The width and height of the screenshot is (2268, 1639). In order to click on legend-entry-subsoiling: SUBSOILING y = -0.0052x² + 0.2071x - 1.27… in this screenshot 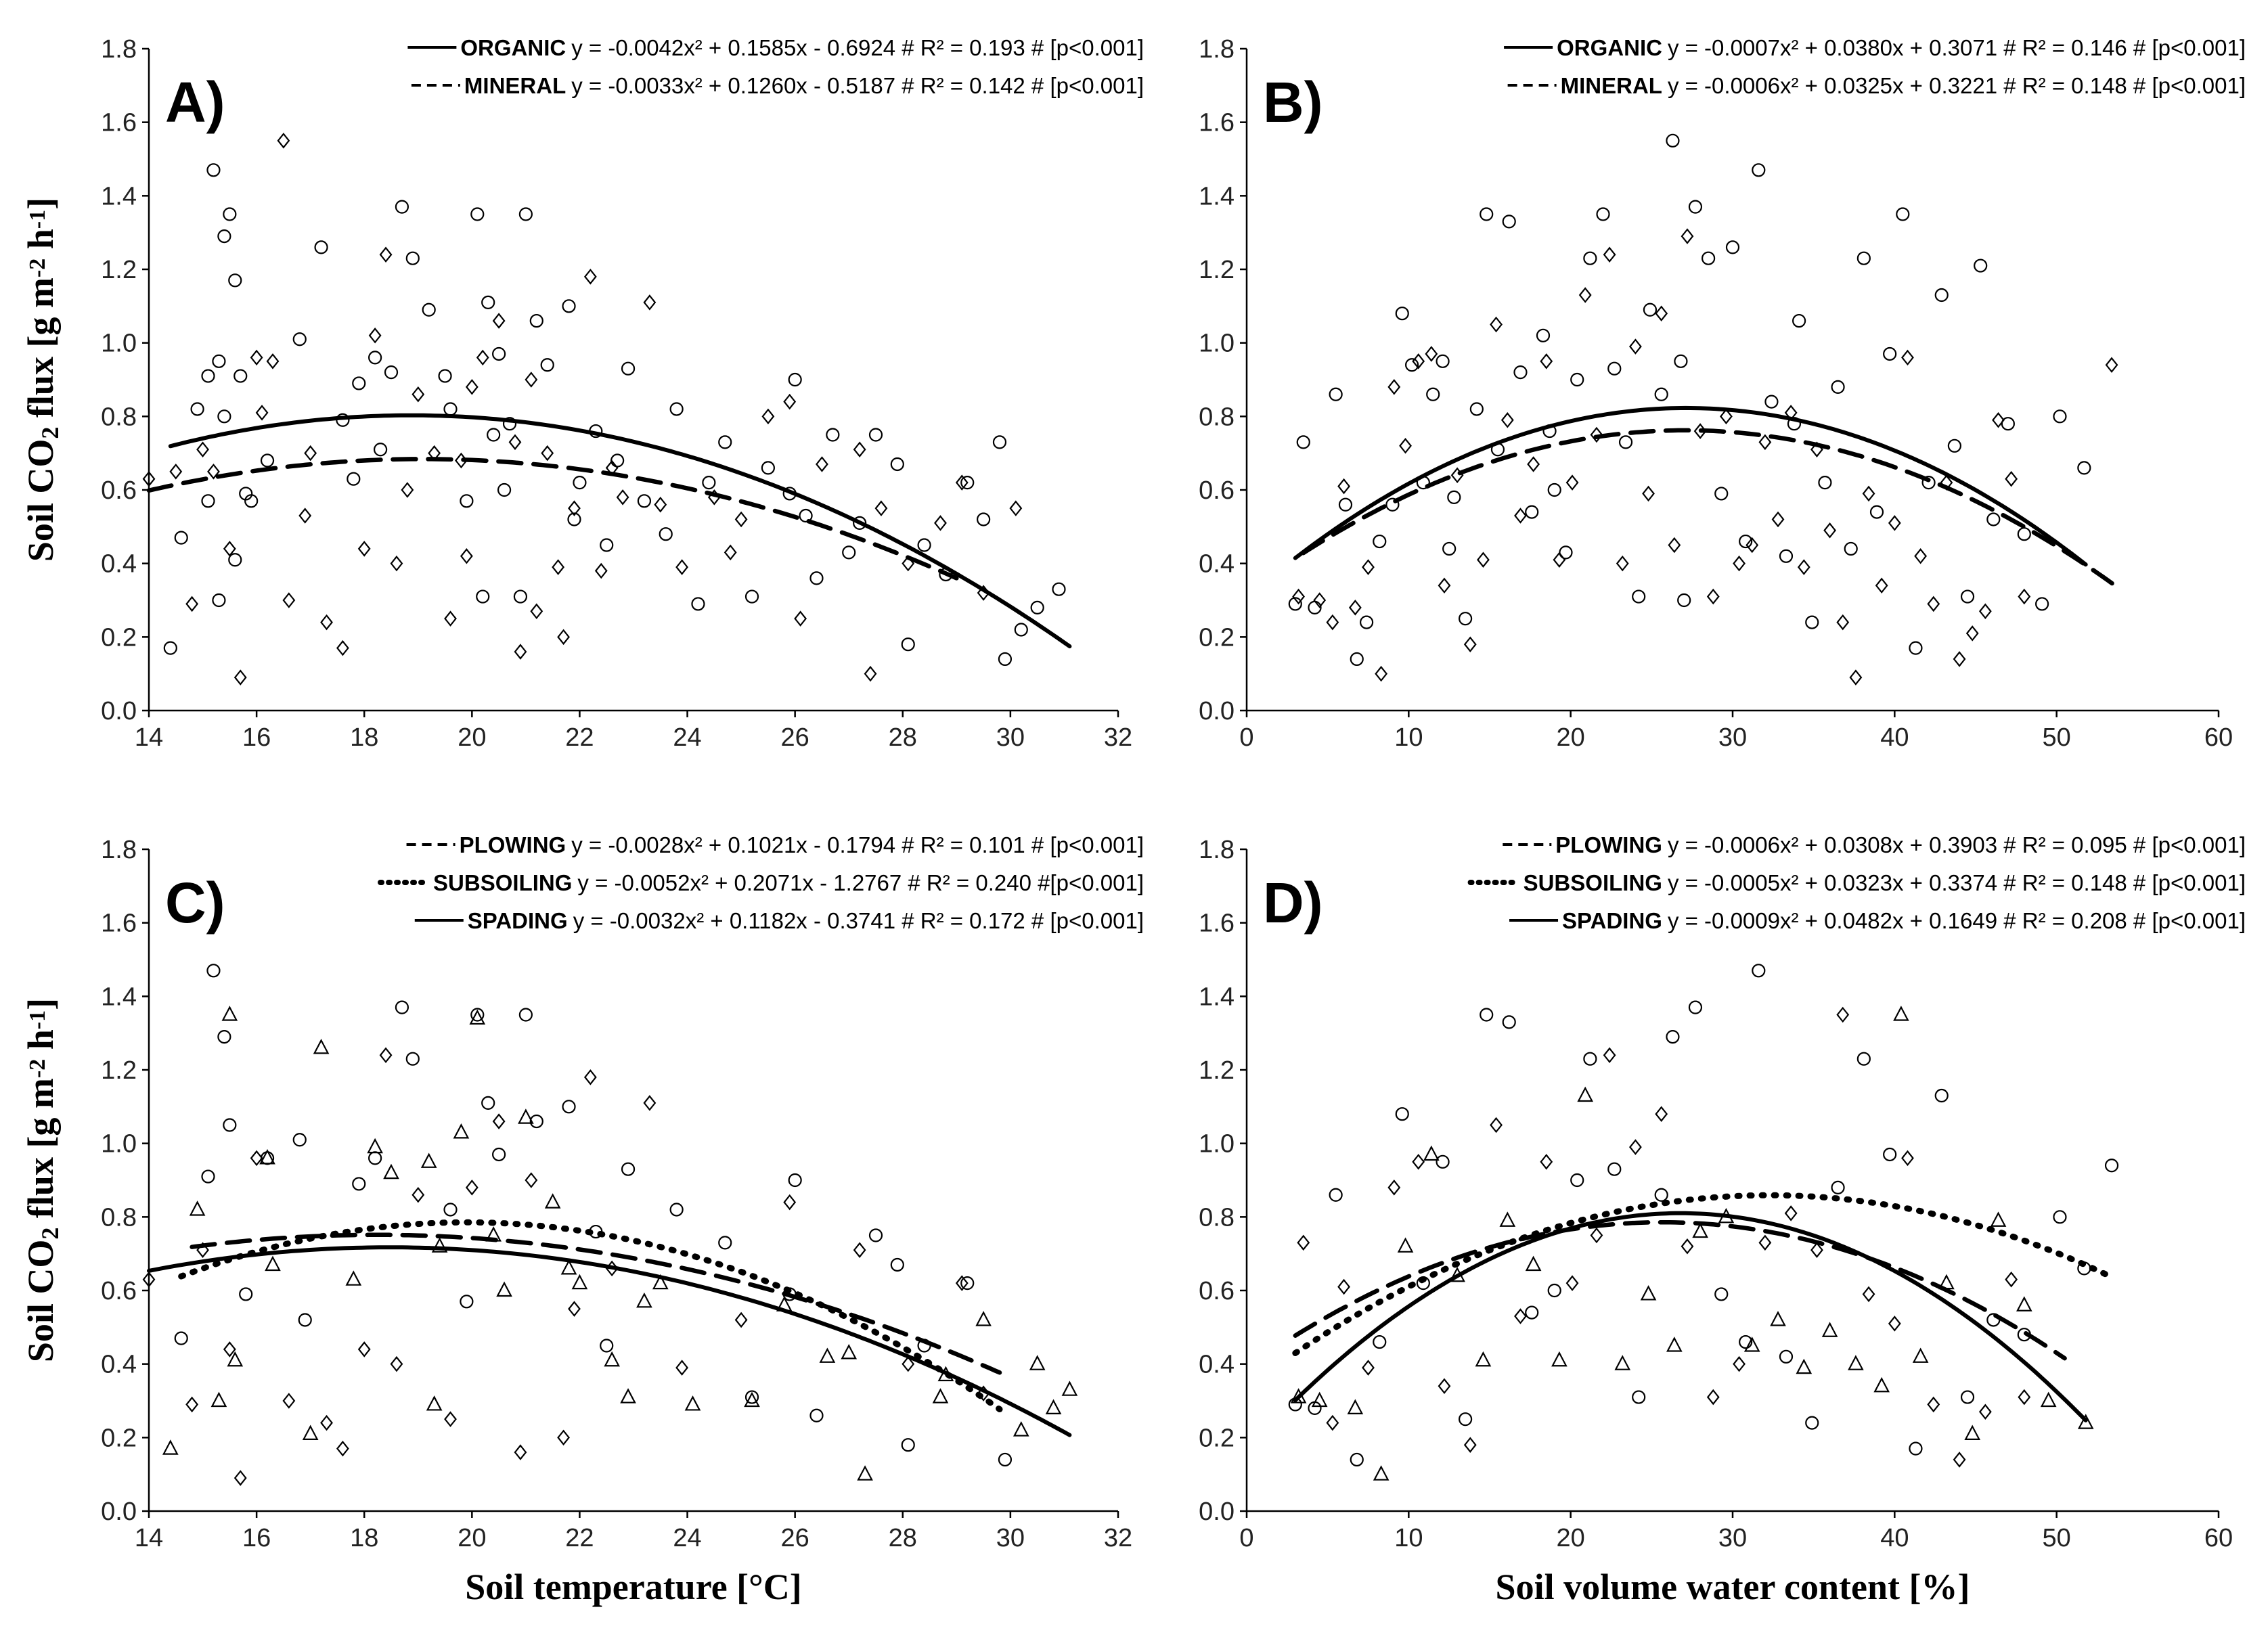, I will do `click(761, 882)`.